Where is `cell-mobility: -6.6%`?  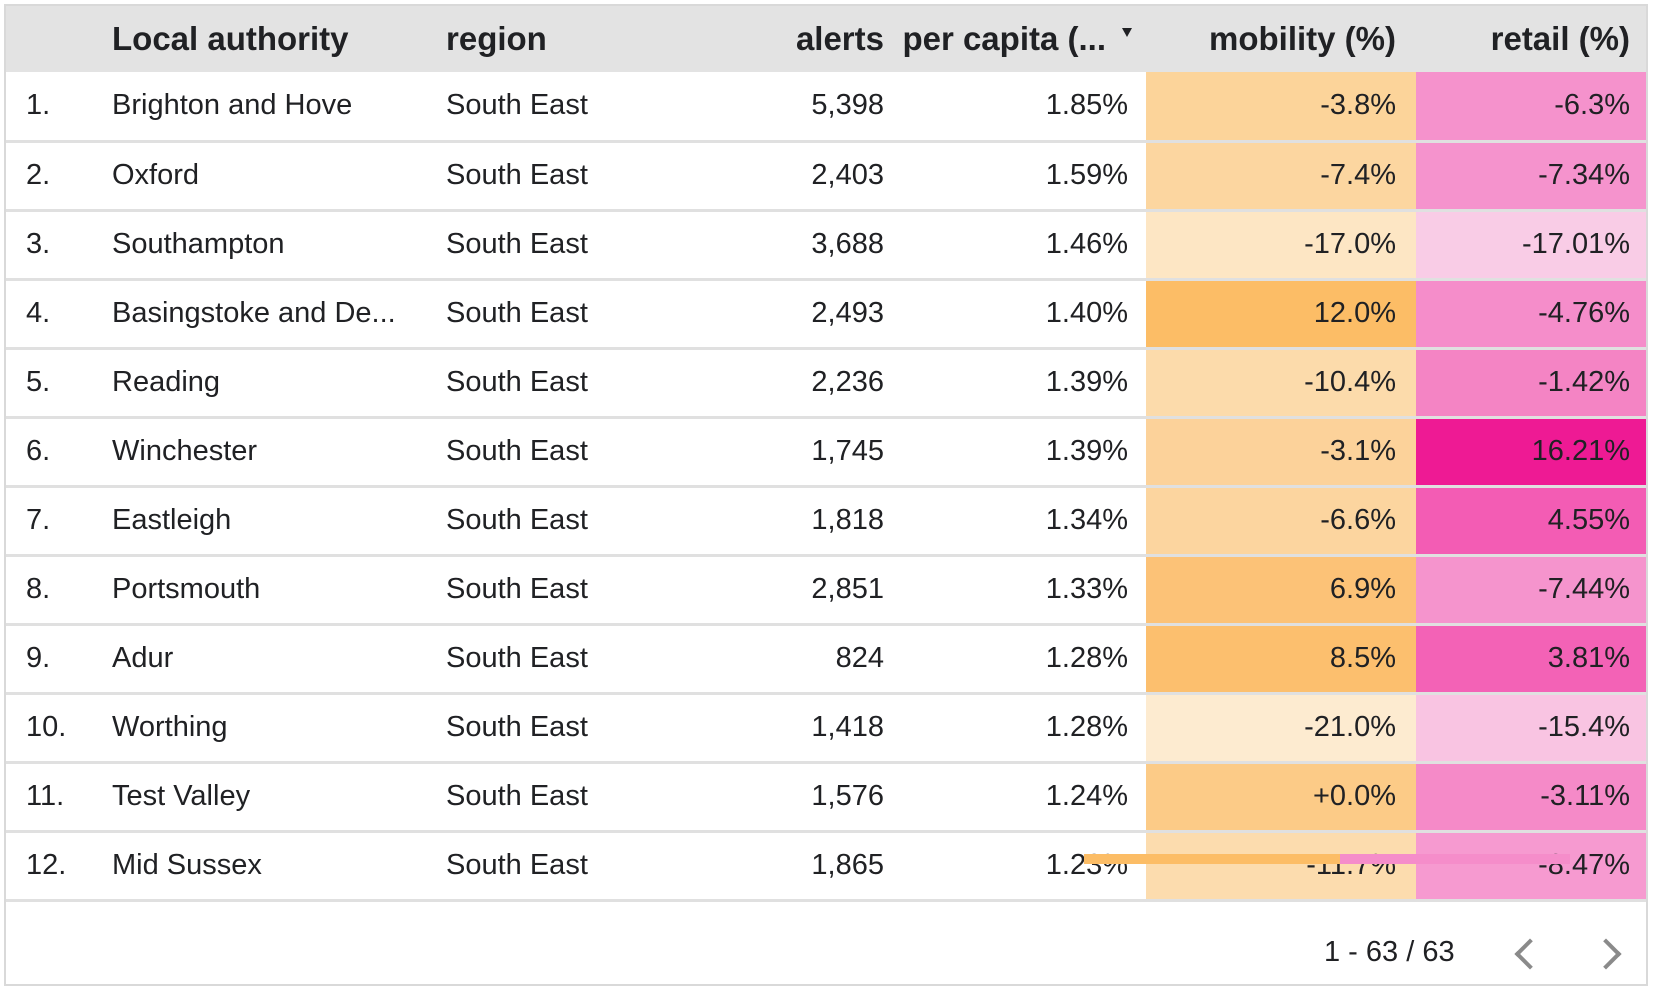 cell-mobility: -6.6% is located at coordinates (1281, 521).